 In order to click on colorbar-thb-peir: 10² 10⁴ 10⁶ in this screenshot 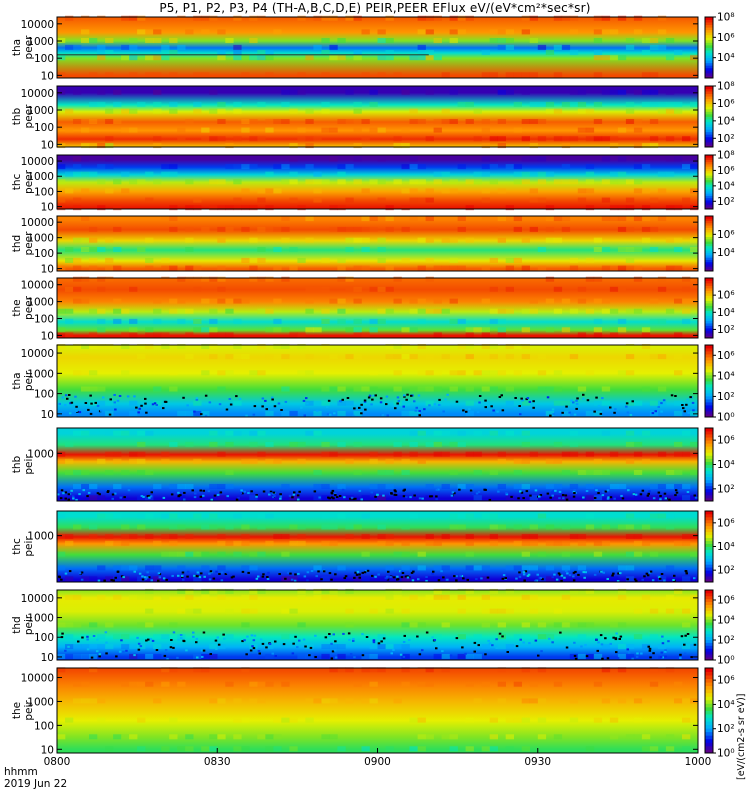, I will do `click(719, 464)`.